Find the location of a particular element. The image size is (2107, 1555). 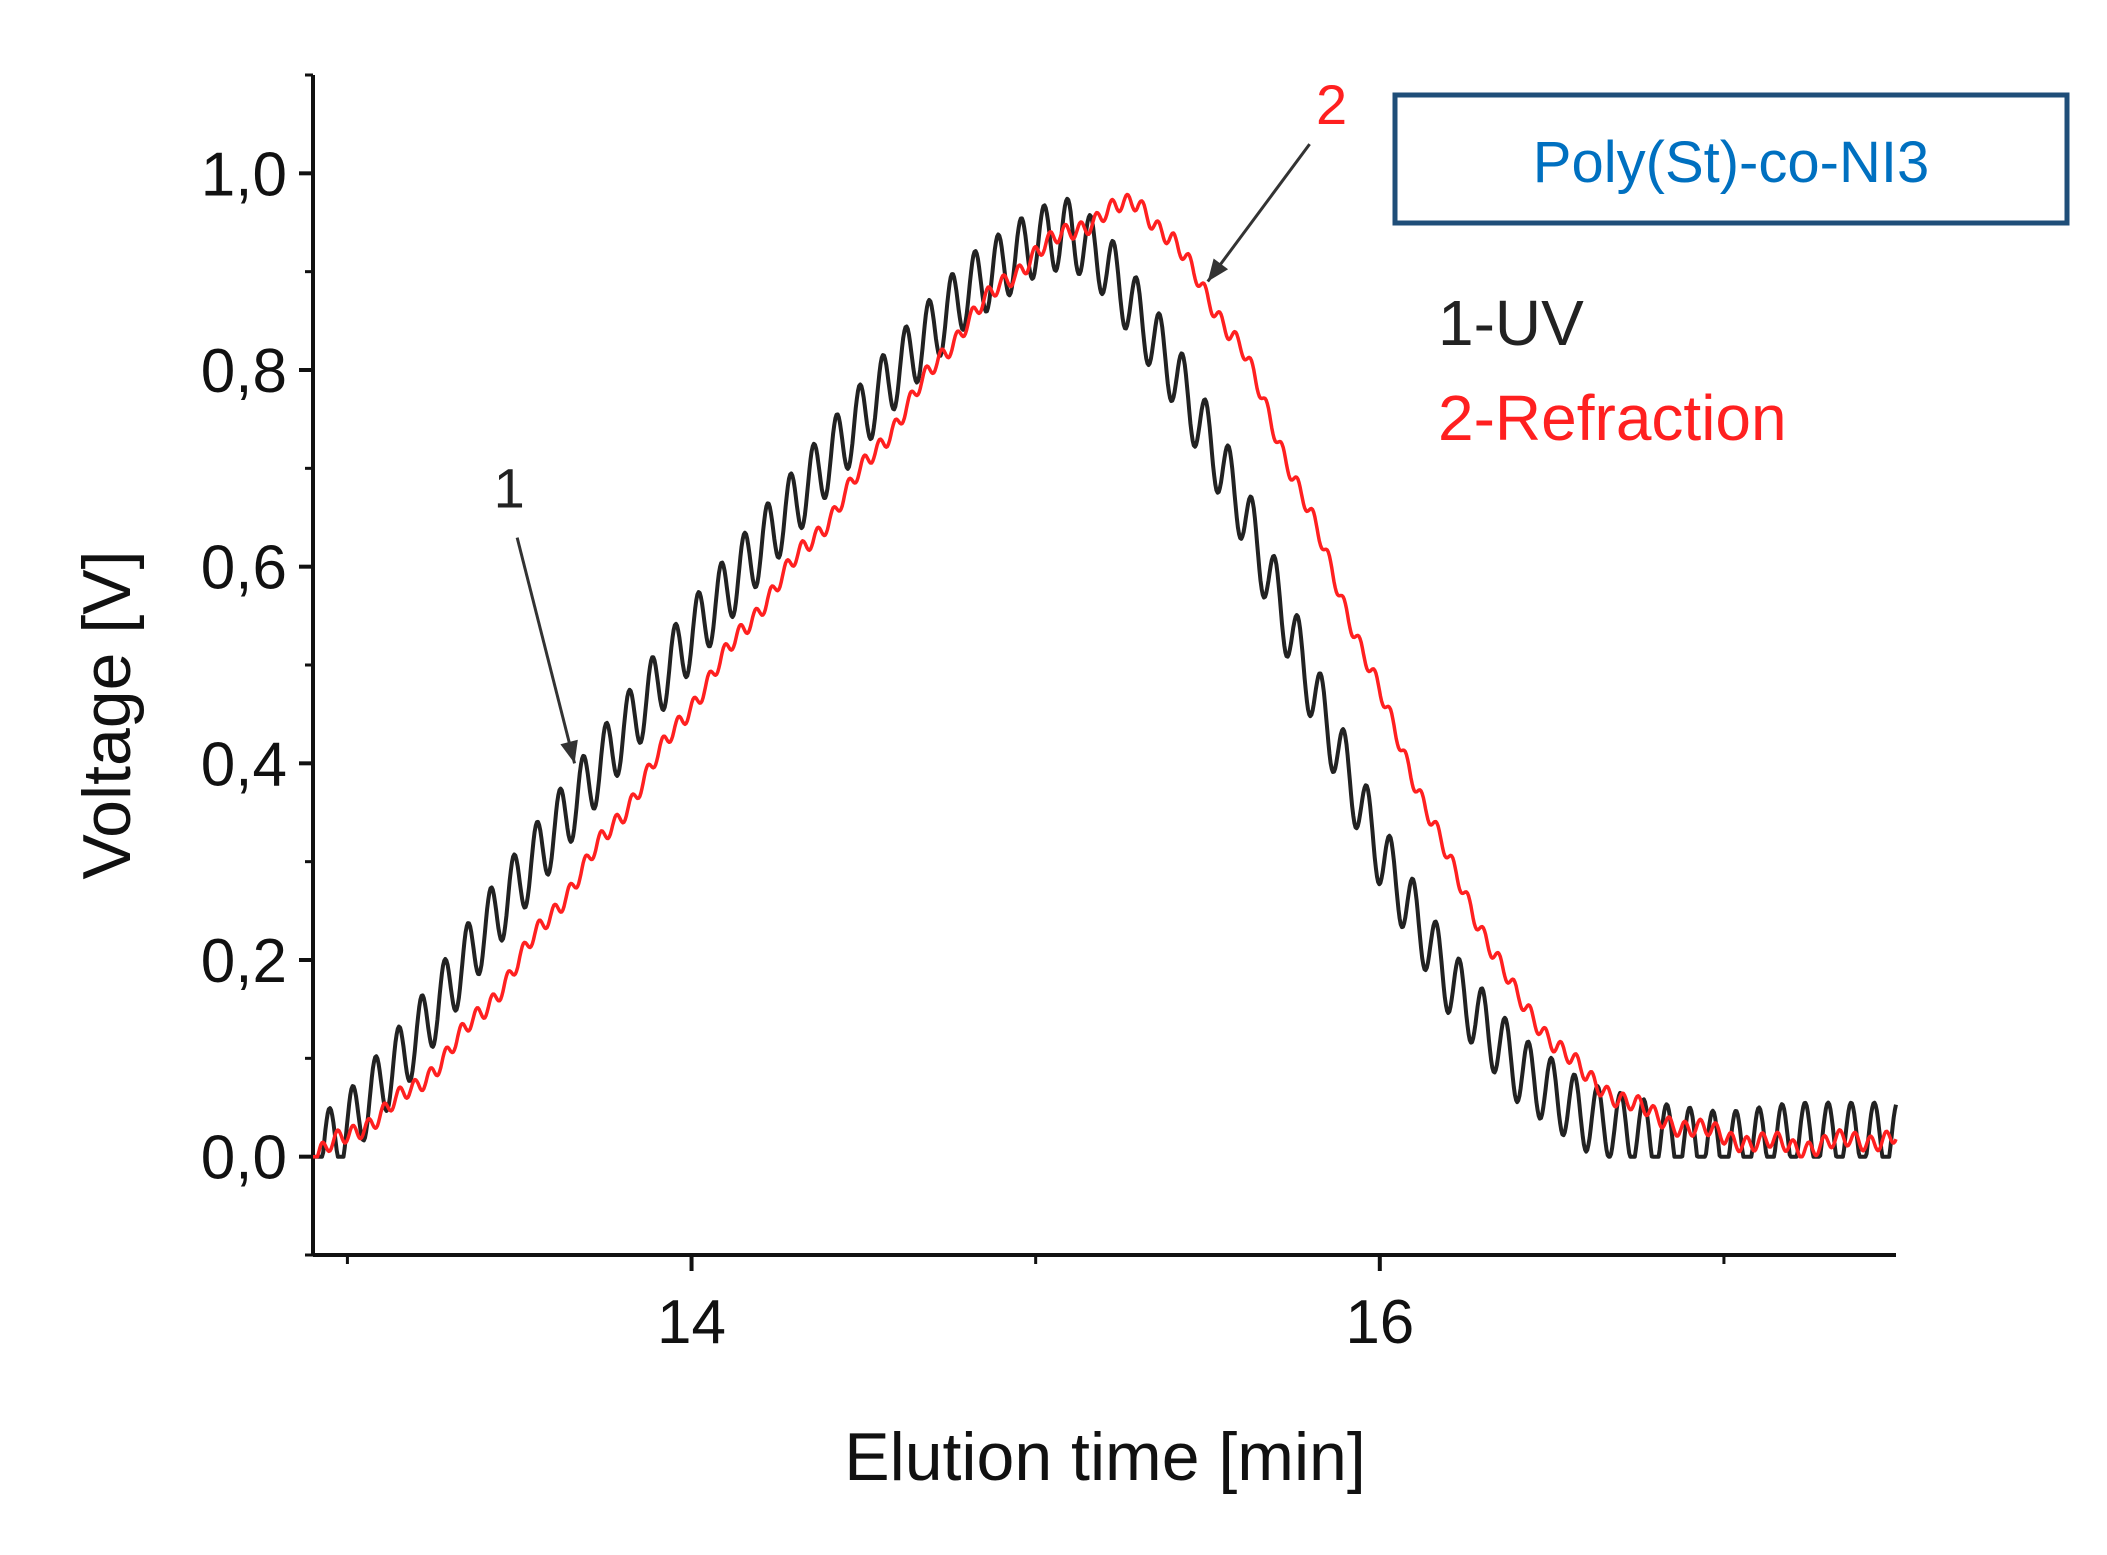

legend-entry-uv: 1-UV is located at coordinates (1511, 323).